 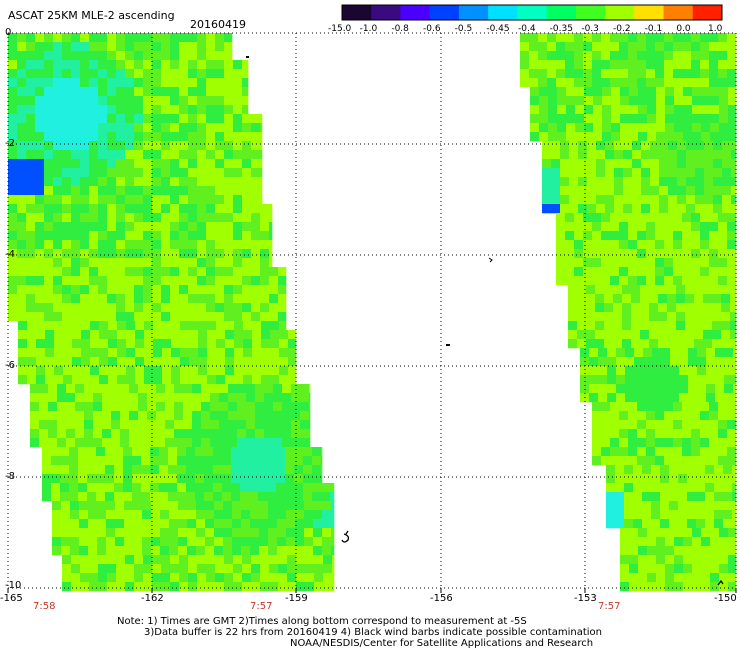 I want to click on lon-label: -156, so click(x=441, y=598).